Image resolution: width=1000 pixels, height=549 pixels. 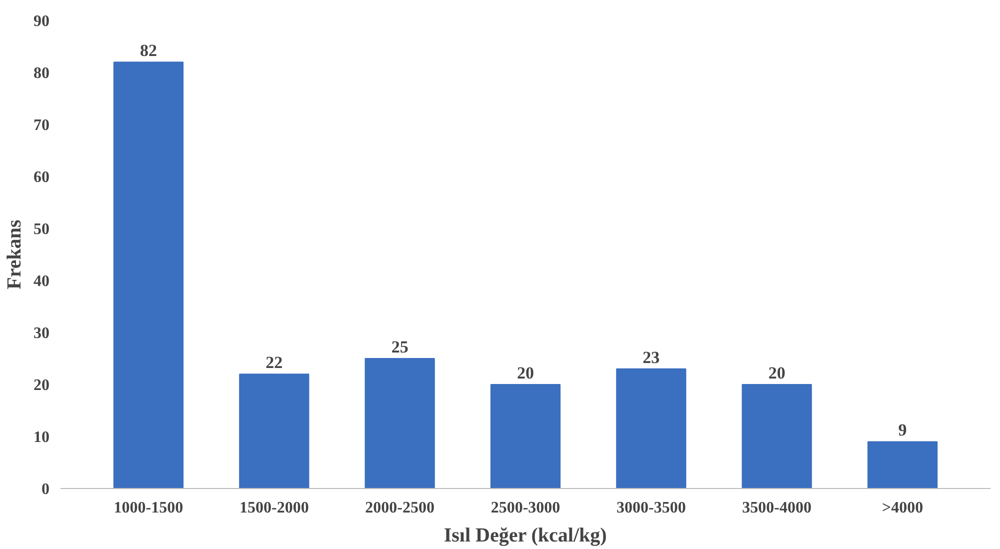 What do you see at coordinates (42, 437) in the screenshot?
I see `y-tick-label: 10` at bounding box center [42, 437].